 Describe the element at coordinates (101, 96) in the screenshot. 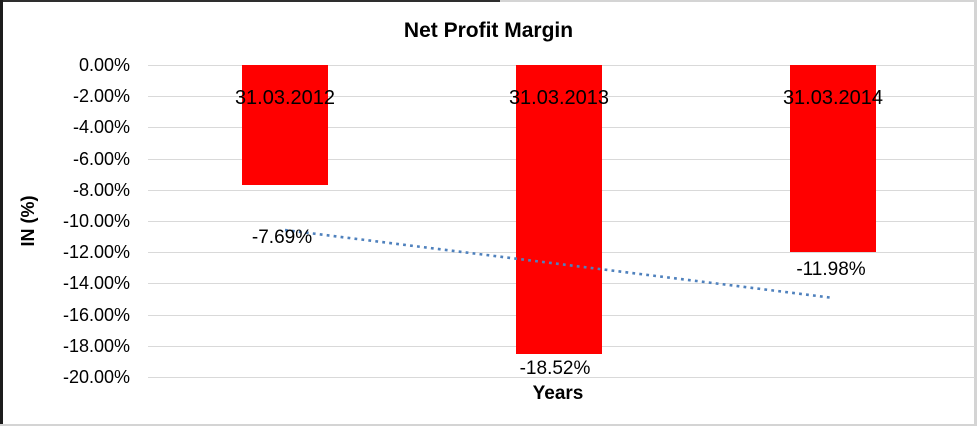

I see `y-tick-label: -2.00%` at that location.